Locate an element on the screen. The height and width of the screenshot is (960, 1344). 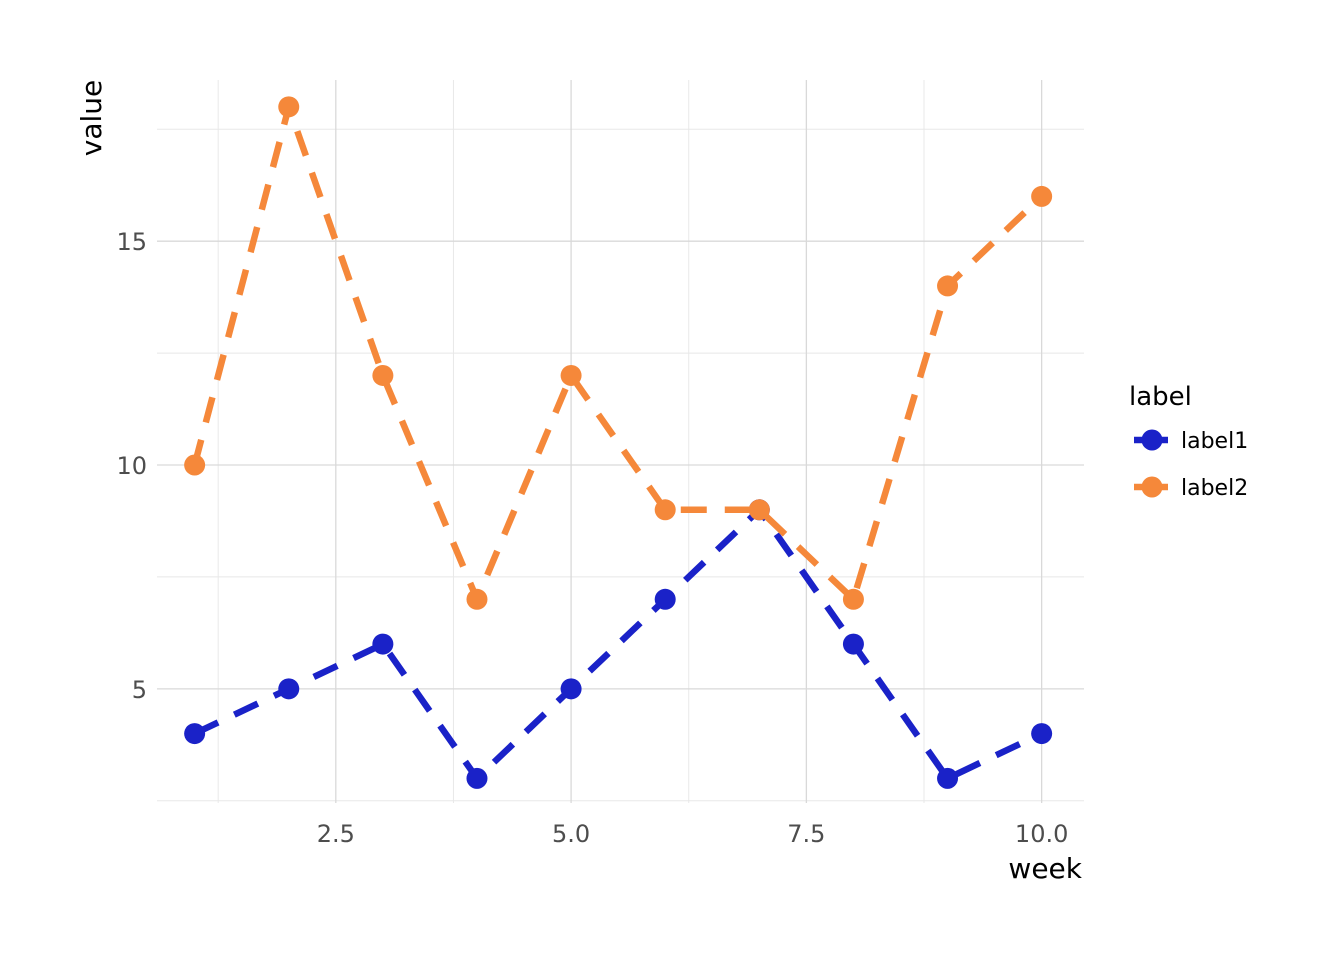
legend-item-label1: label1 is located at coordinates (1191, 441).